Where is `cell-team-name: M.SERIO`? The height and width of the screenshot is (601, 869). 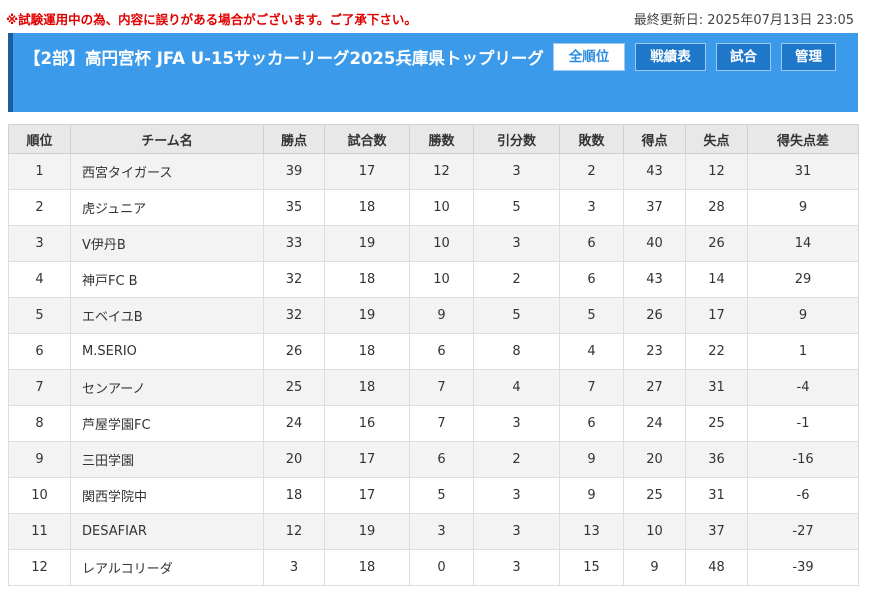 cell-team-name: M.SERIO is located at coordinates (167, 351).